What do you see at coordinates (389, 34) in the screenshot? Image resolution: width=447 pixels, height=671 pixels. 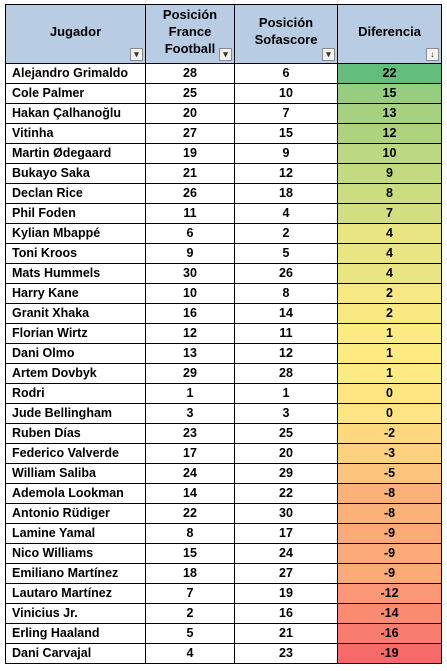 I see `header-diferencia: Diferencia ↓` at bounding box center [389, 34].